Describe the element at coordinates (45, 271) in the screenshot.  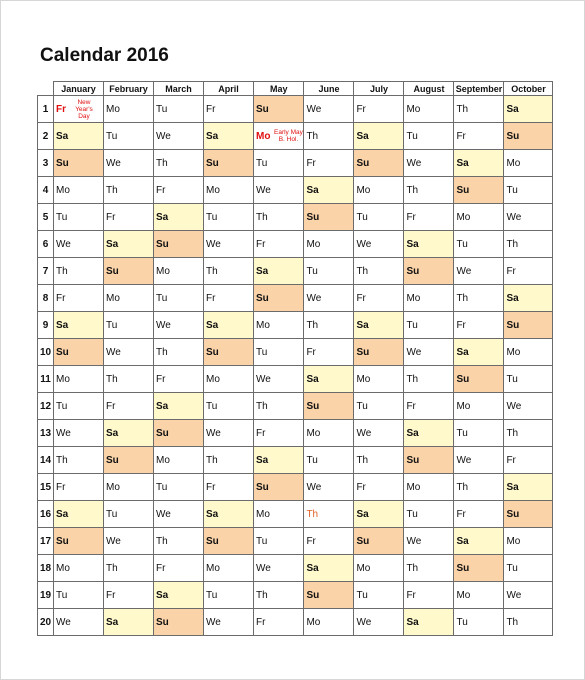
I see `day-number: 7` at that location.